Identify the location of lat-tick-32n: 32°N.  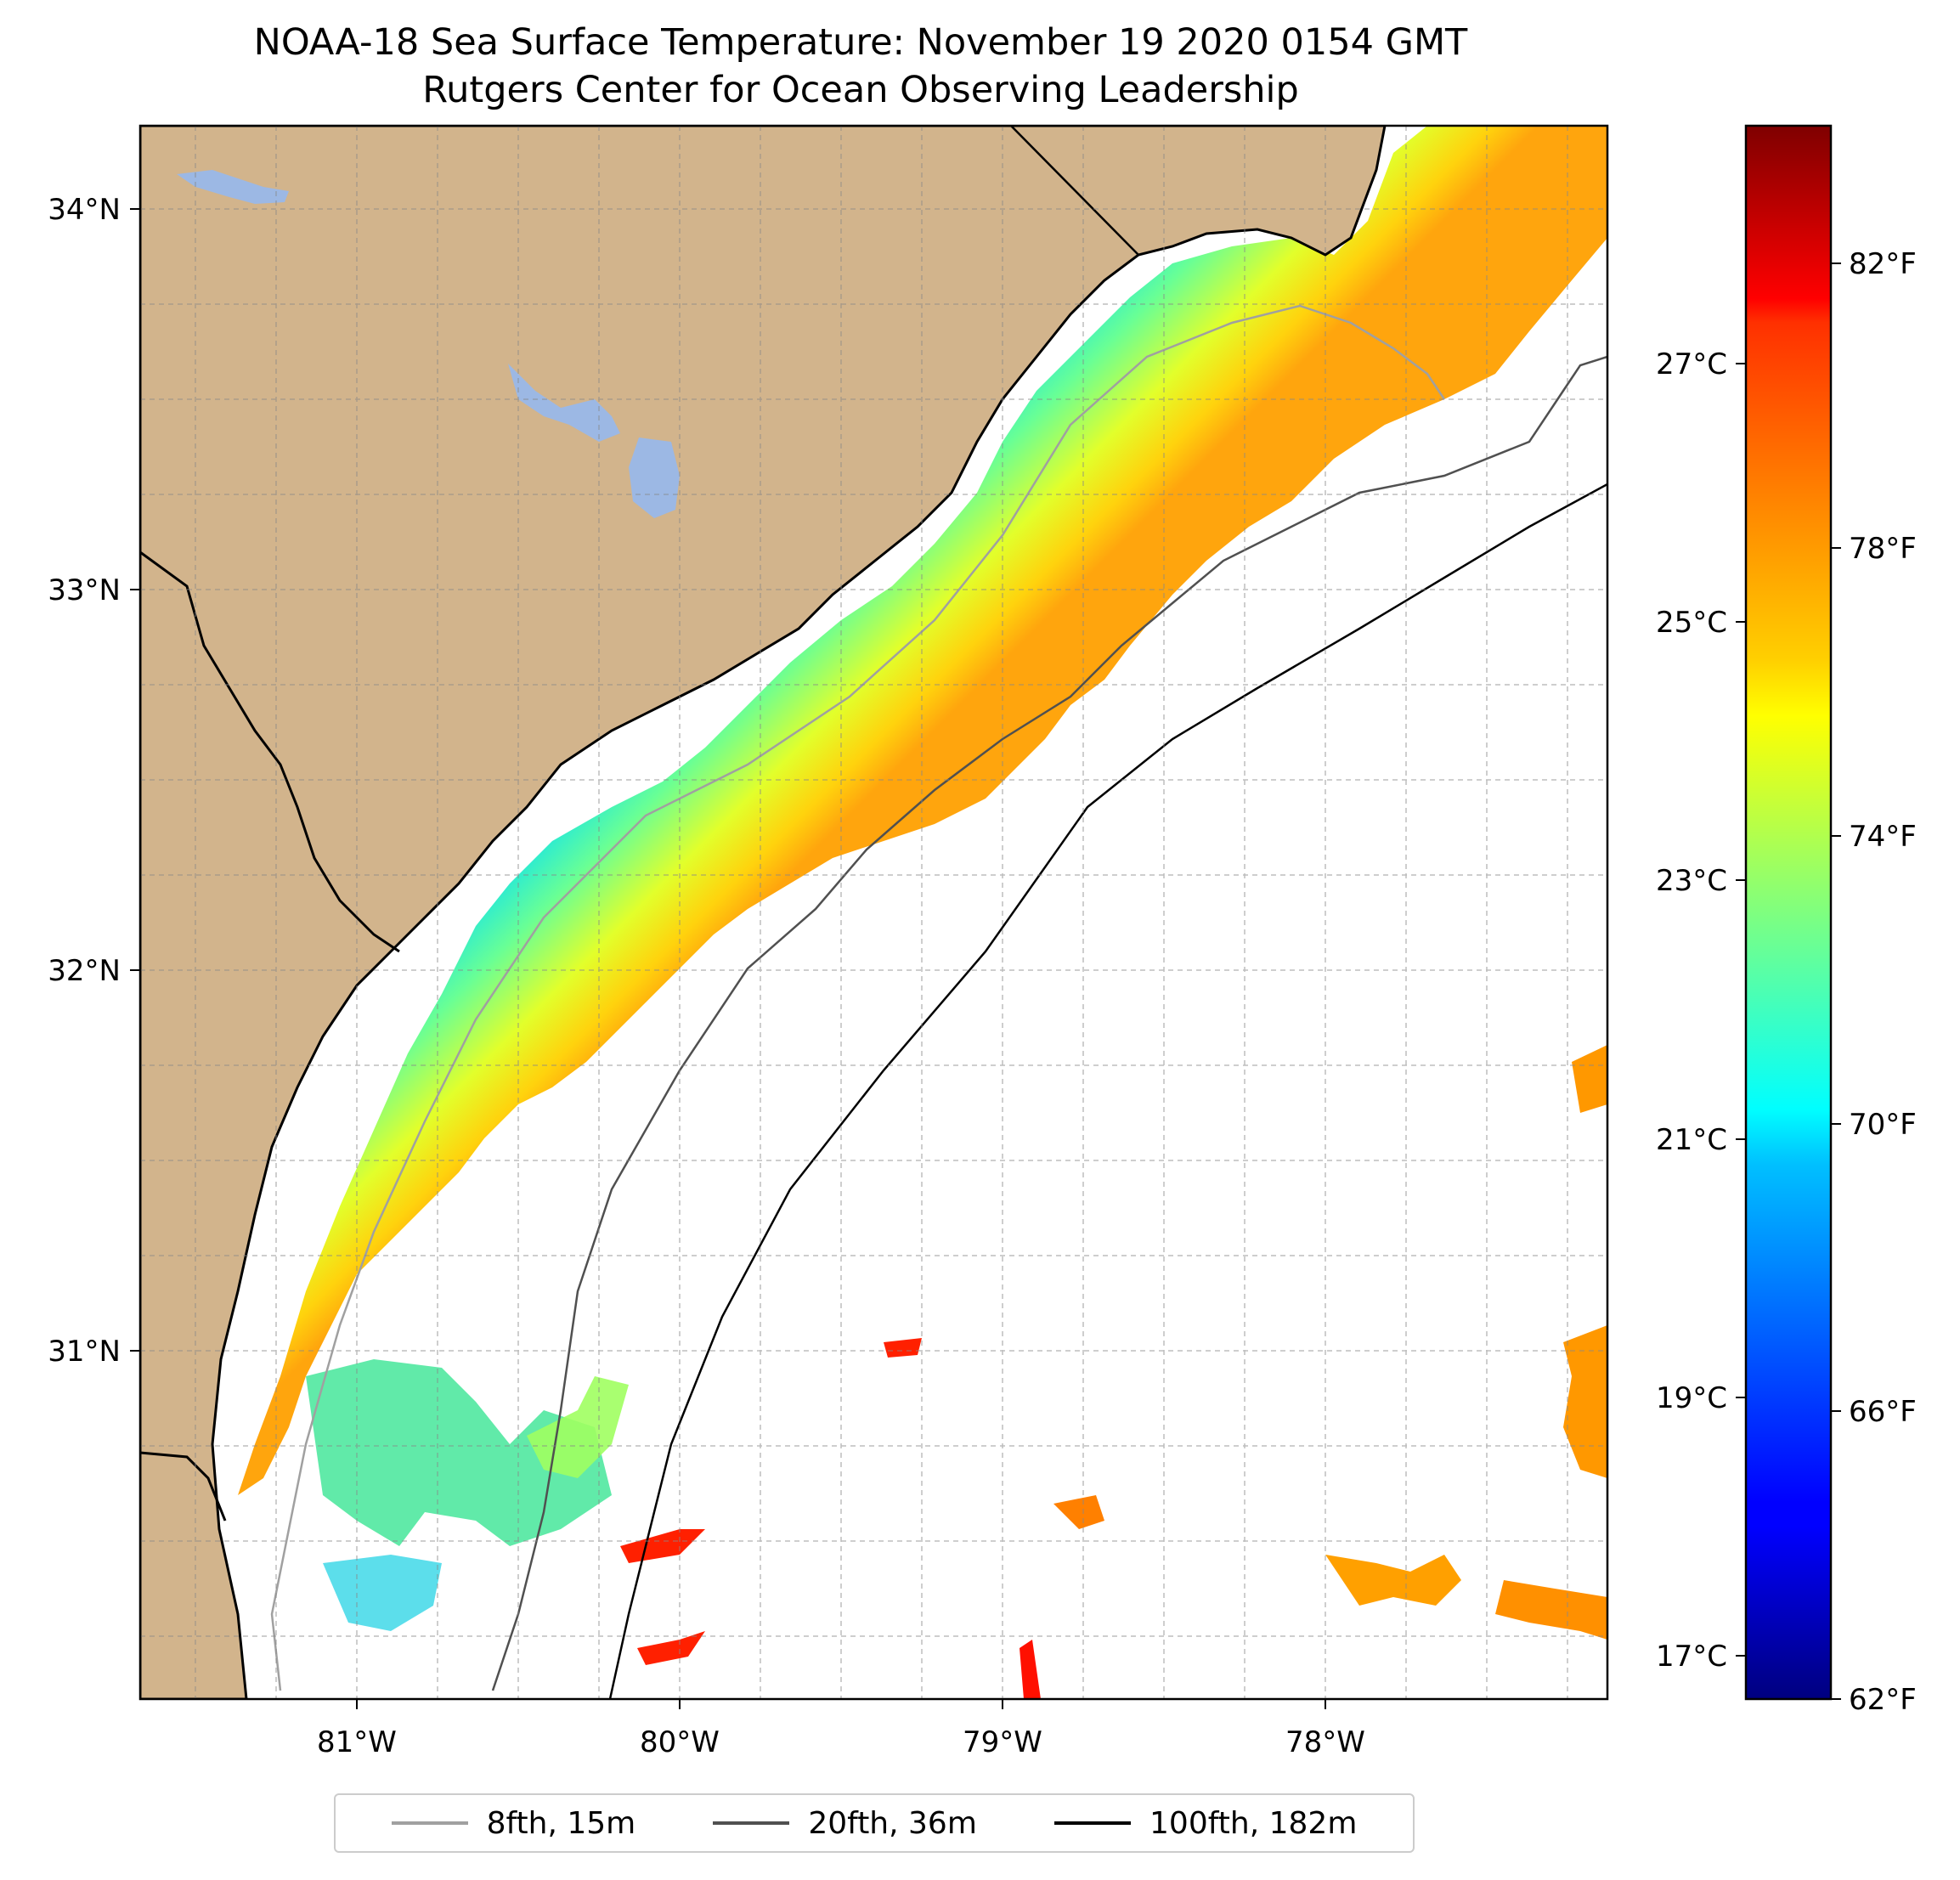
(85, 971).